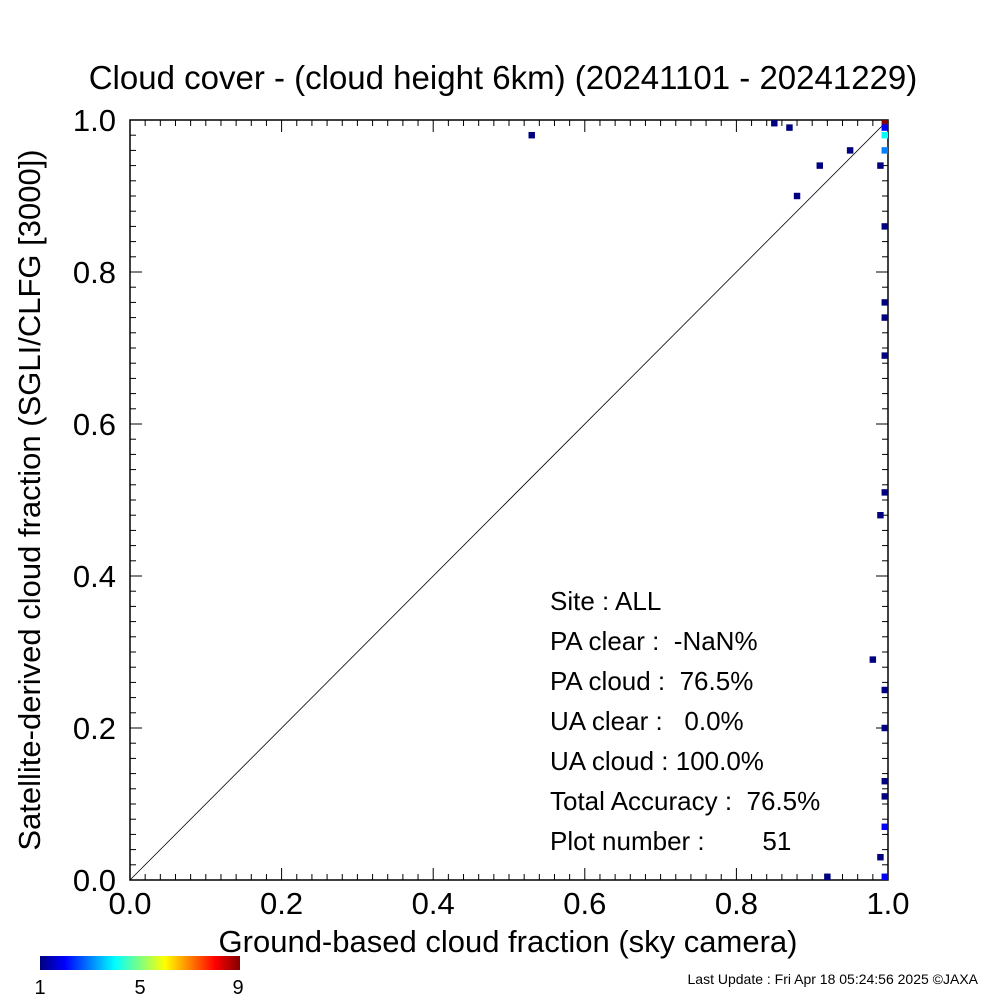 The image size is (1000, 1000). I want to click on stats-line: UA cloud : 100.0%, so click(657, 761).